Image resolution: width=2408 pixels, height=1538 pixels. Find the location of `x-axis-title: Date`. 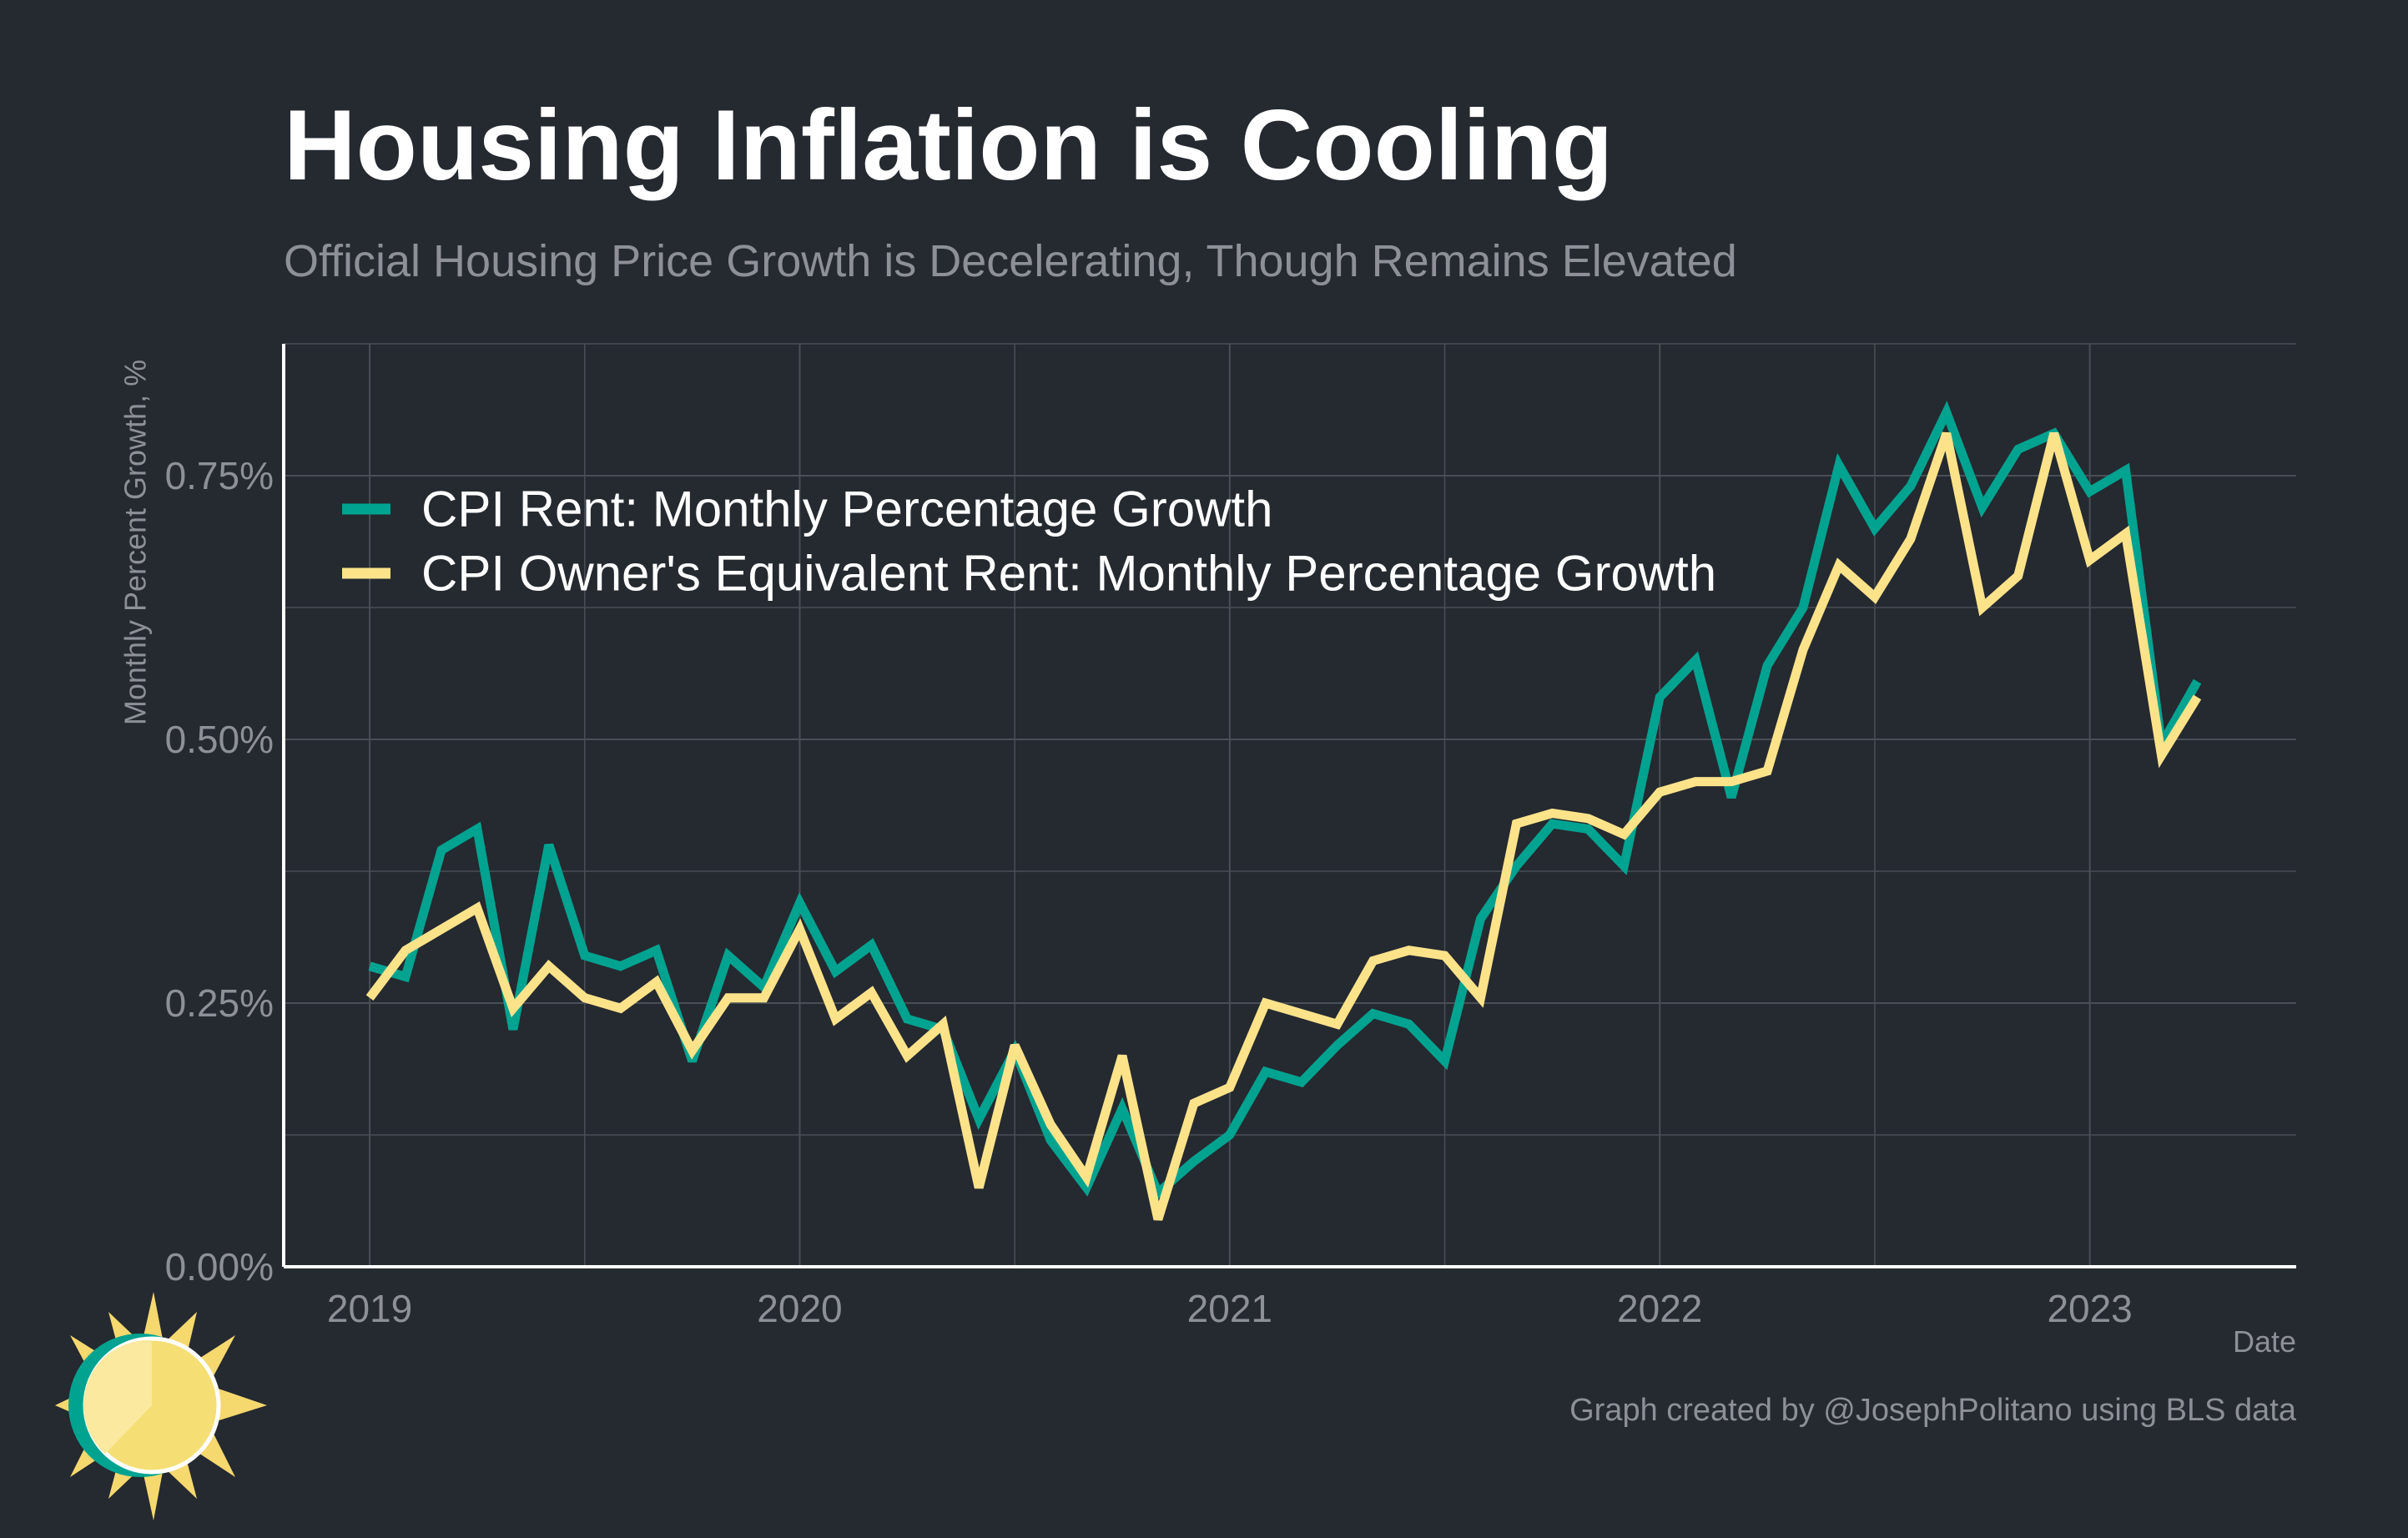

x-axis-title: Date is located at coordinates (2264, 1341).